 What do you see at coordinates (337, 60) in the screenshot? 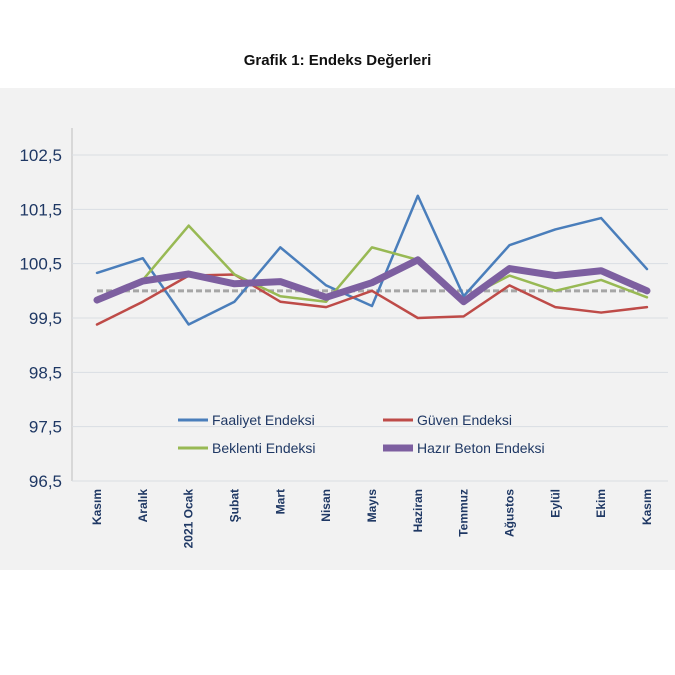
I see `chart-title: Grafik 1: Endeks Değerleri` at bounding box center [337, 60].